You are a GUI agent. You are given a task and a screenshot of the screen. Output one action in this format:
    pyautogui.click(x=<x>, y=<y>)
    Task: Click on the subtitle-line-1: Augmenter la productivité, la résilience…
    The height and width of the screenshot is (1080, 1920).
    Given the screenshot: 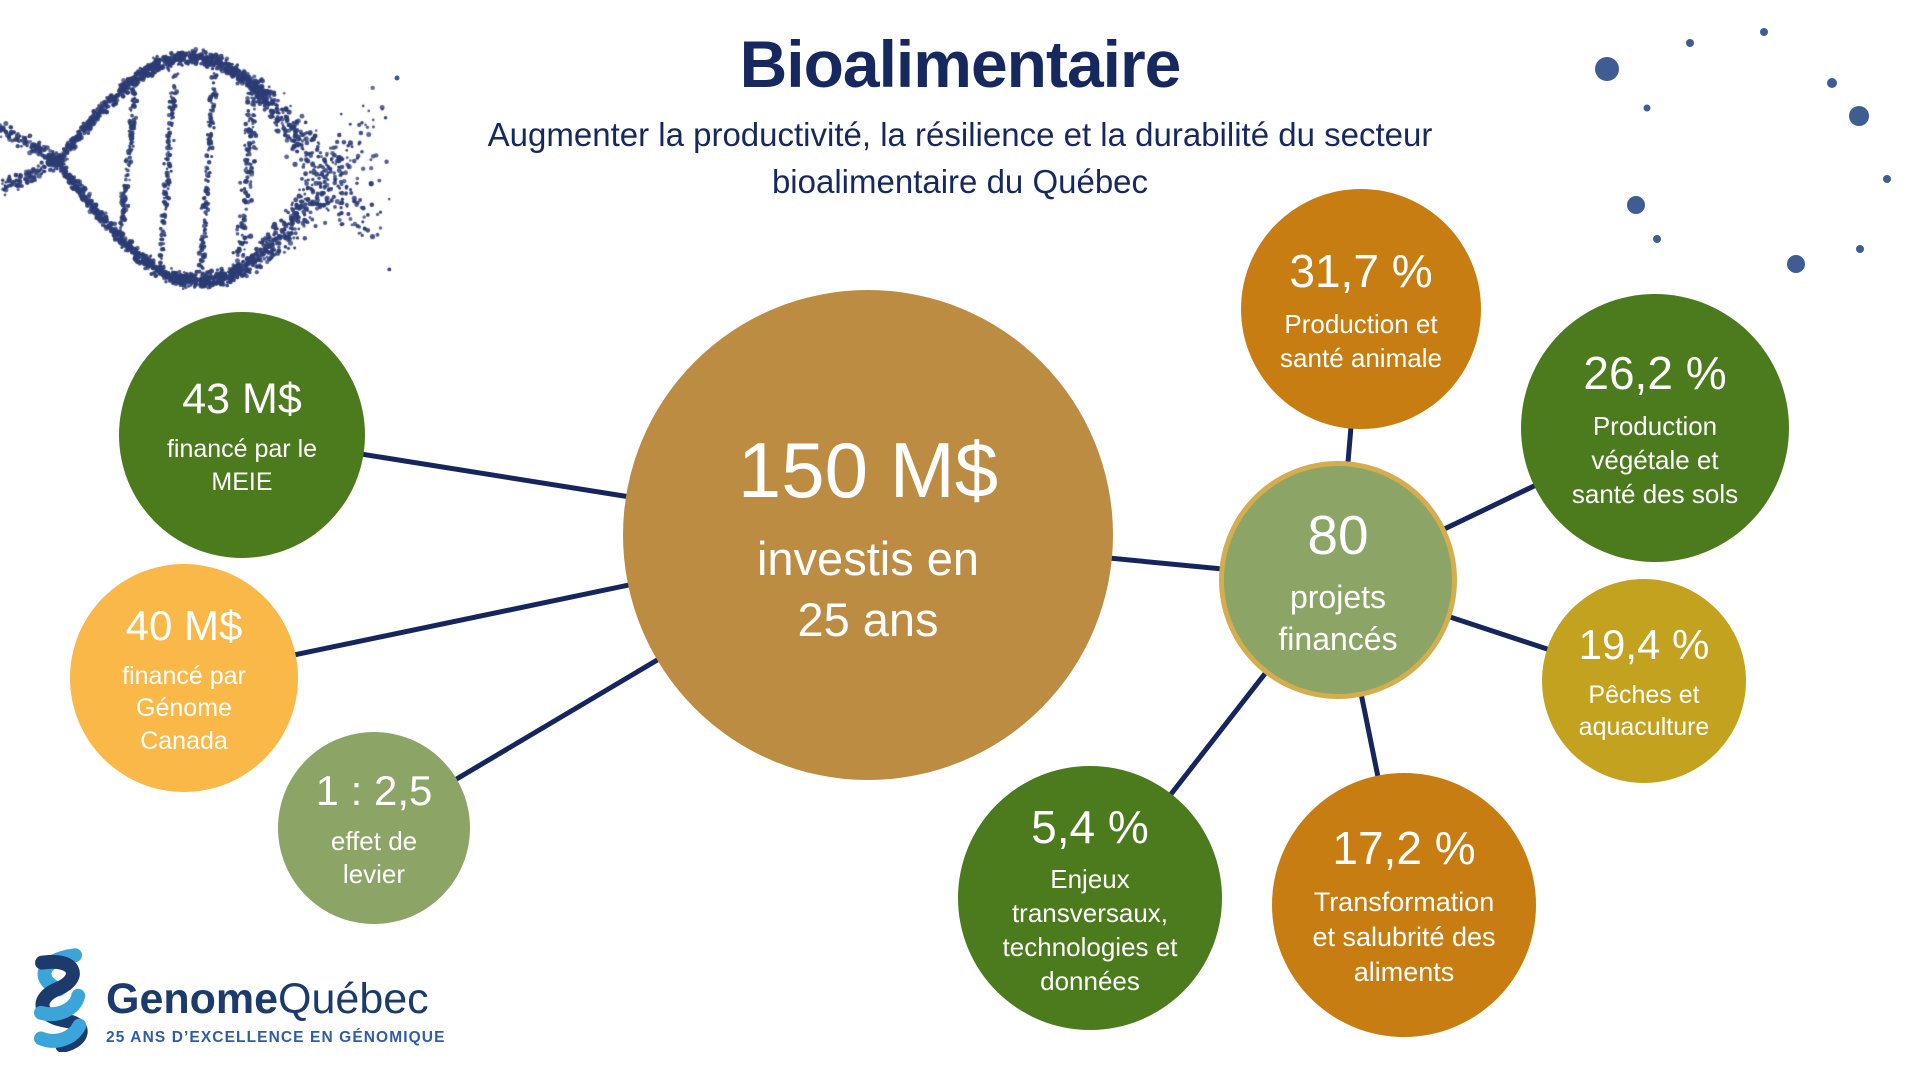 What is the action you would take?
    pyautogui.click(x=960, y=134)
    